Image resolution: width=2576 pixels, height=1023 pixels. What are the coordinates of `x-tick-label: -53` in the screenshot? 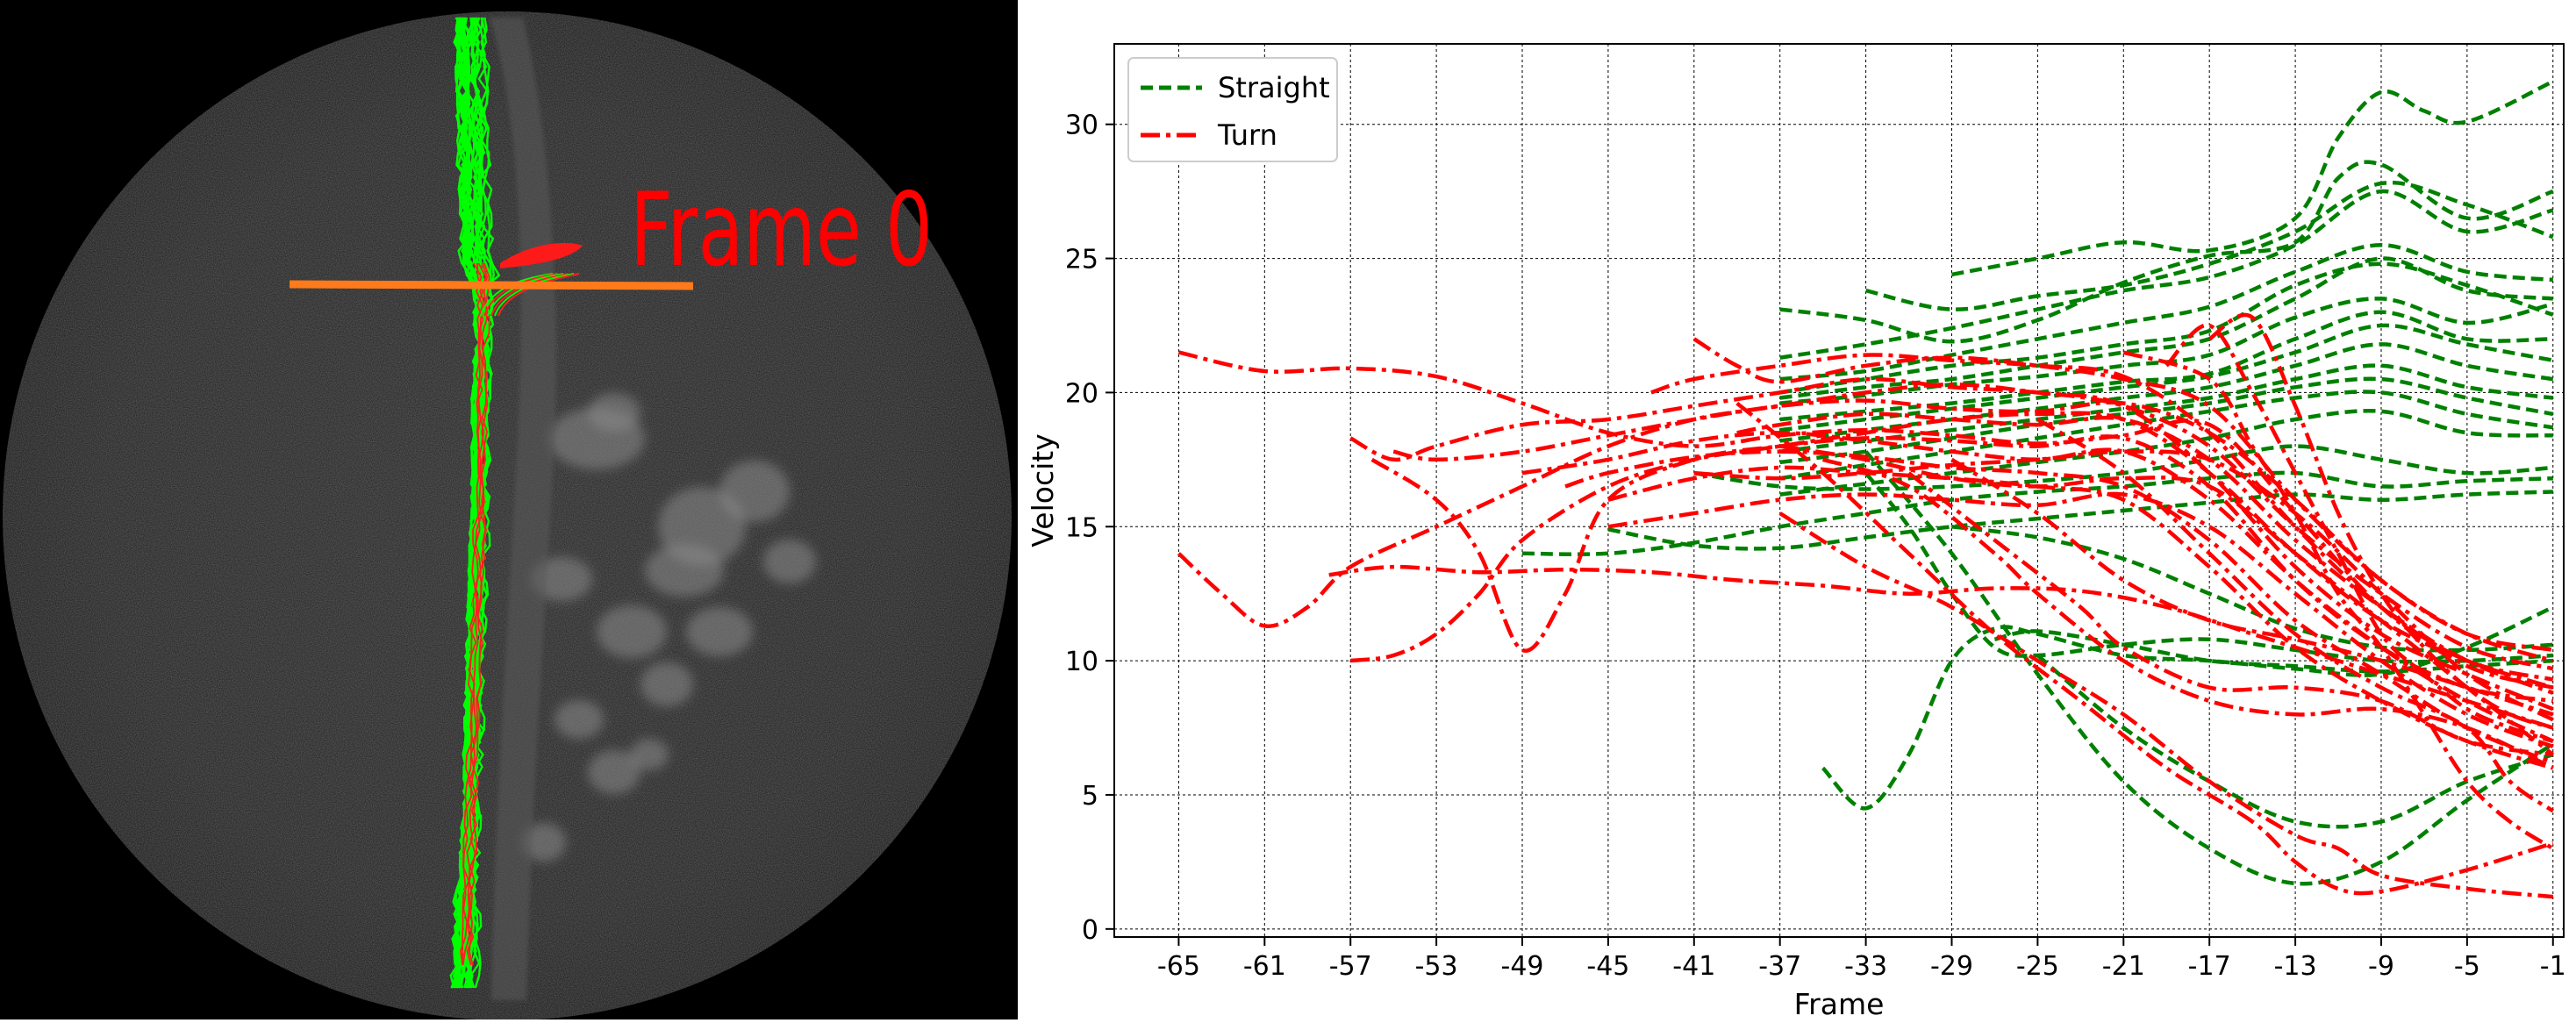 It's located at (1436, 967).